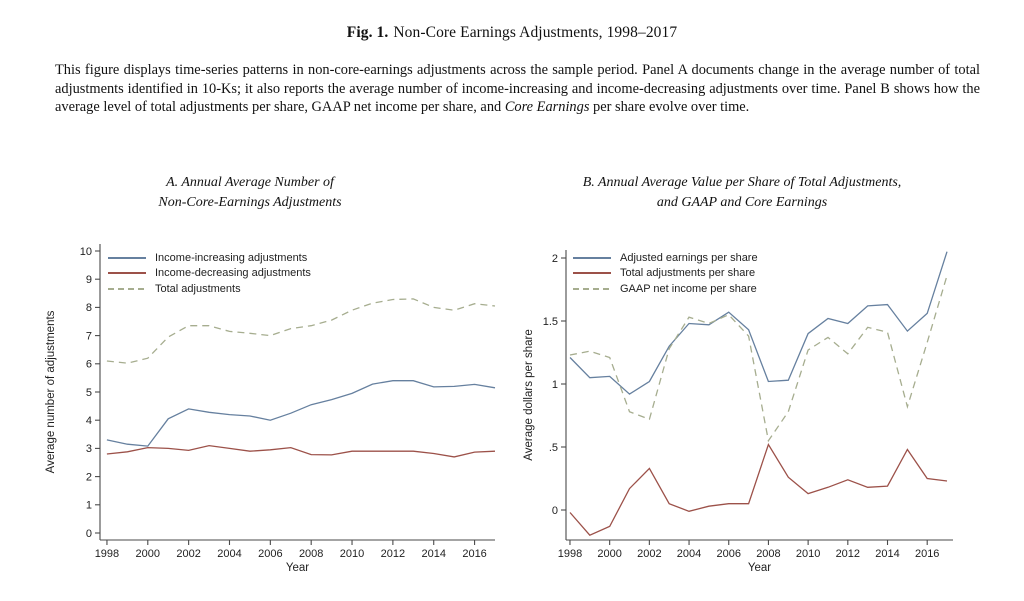 The height and width of the screenshot is (601, 1024). I want to click on total-adjustments-legend-label: Total adjustments, so click(198, 288).